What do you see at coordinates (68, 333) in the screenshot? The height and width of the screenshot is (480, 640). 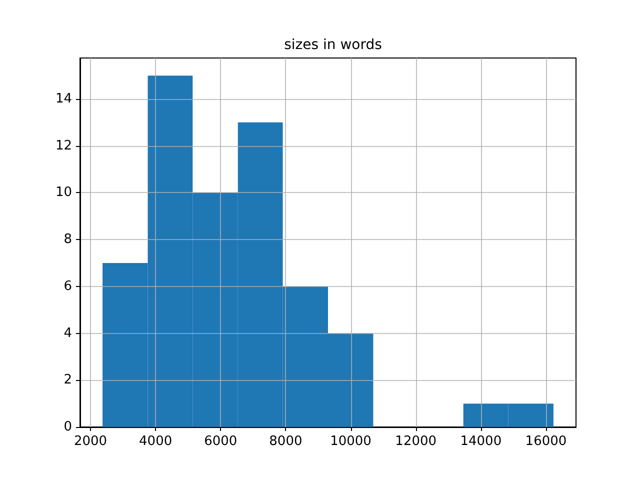 I see `y-tick-label: 4` at bounding box center [68, 333].